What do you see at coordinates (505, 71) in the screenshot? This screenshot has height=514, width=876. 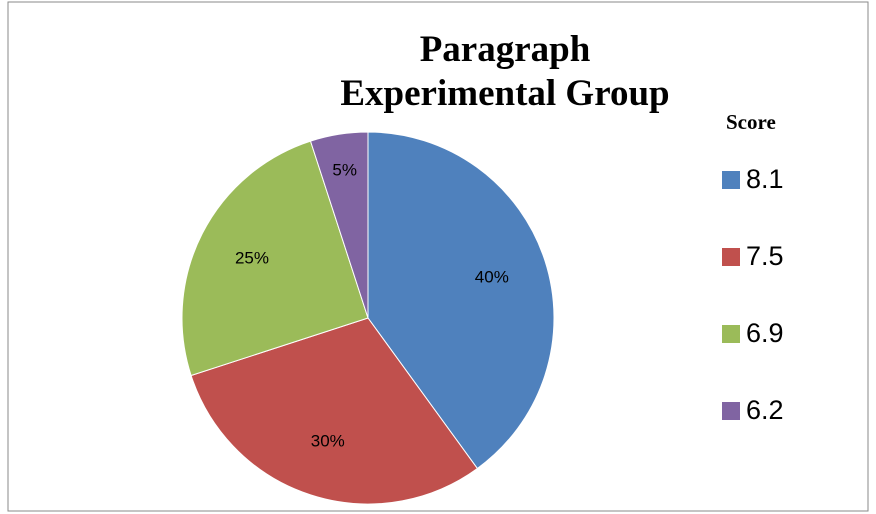 I see `chart-title: Paragraph Experimental Group` at bounding box center [505, 71].